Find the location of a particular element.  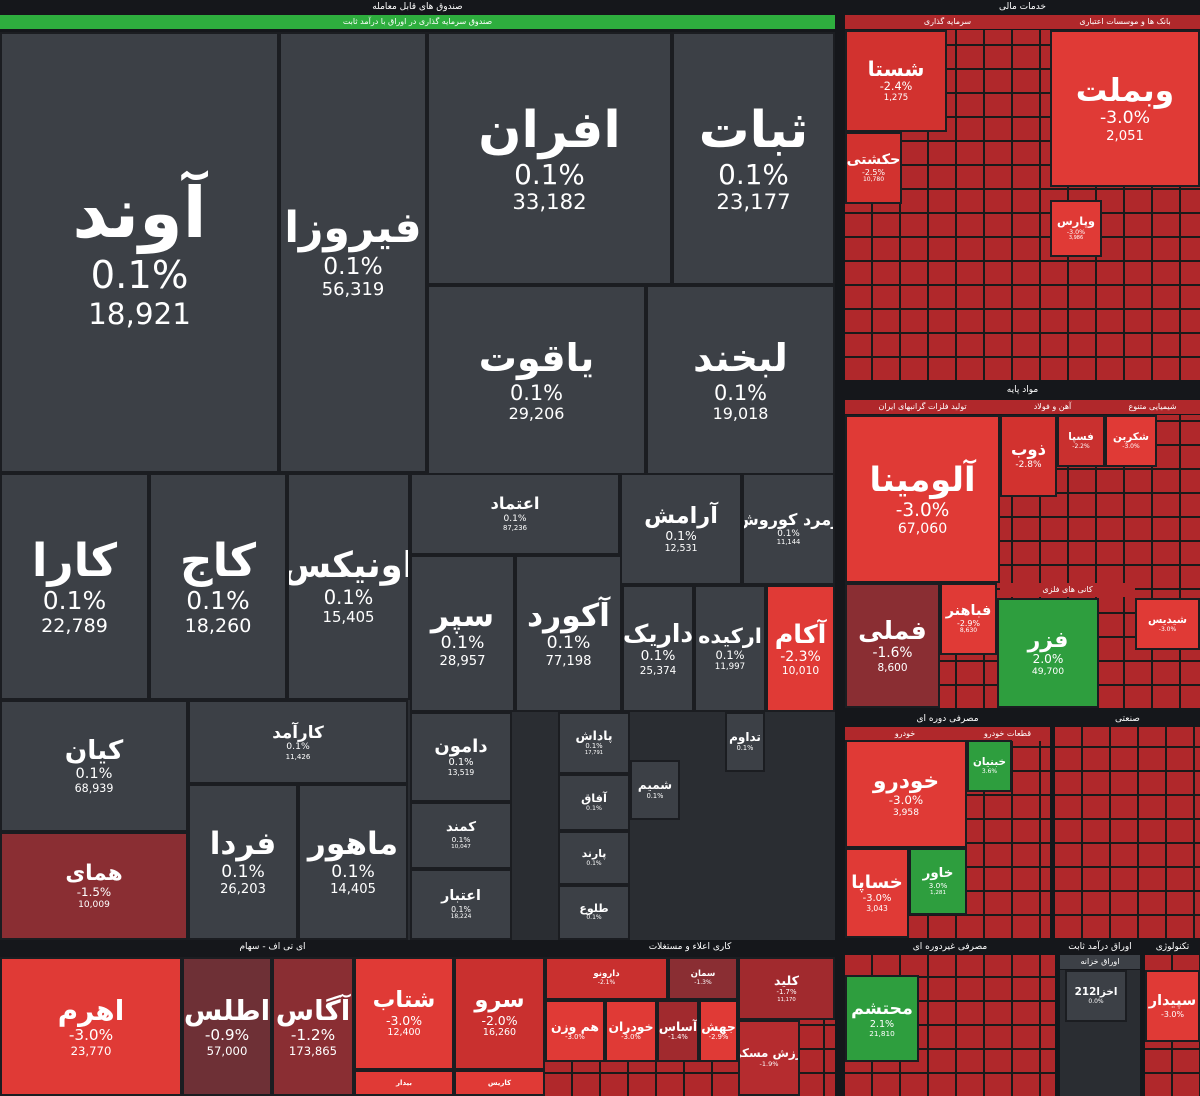

tile-name: فملی is located at coordinates (892, 631).